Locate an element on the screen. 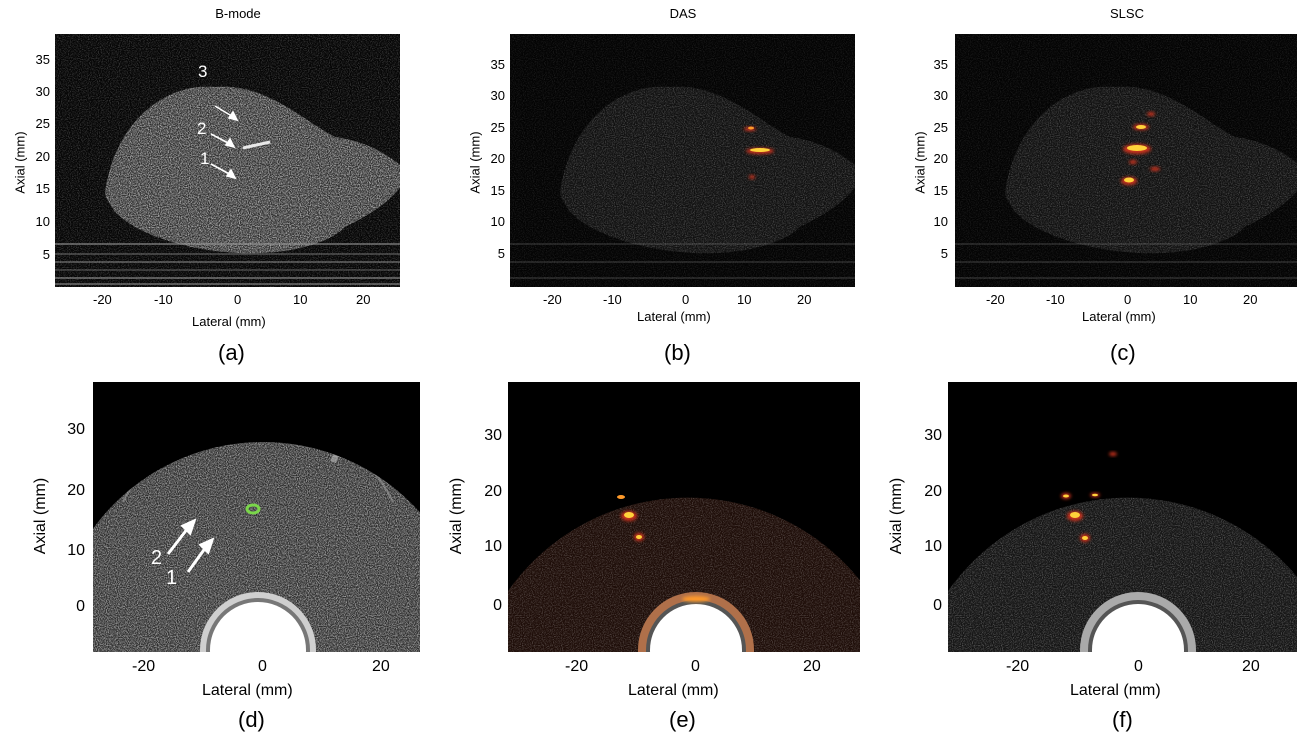 This screenshot has height=742, width=1297. panel-f-image is located at coordinates (1122, 517).